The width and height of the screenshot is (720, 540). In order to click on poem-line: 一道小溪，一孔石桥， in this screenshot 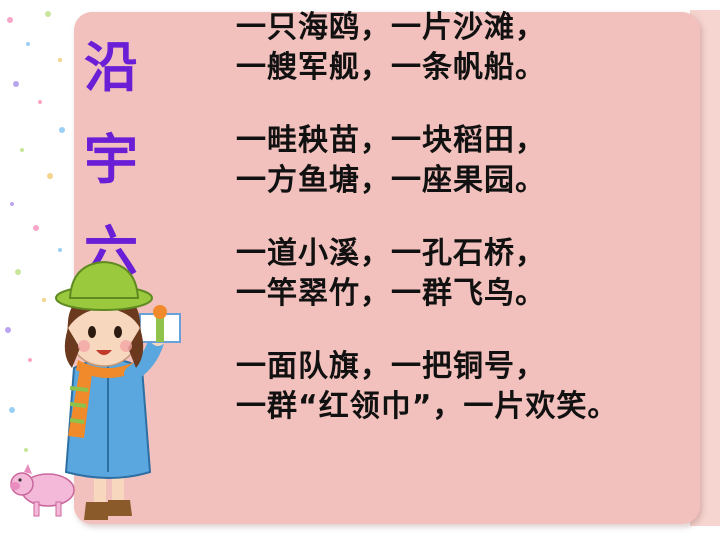, I will do `click(391, 253)`.